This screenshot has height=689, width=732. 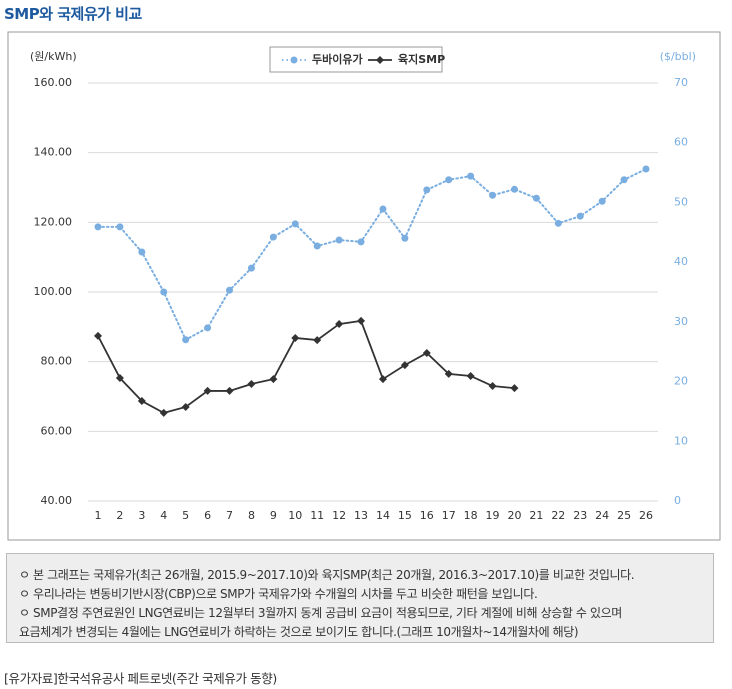 I want to click on x-tick-label: 17, so click(x=449, y=515).